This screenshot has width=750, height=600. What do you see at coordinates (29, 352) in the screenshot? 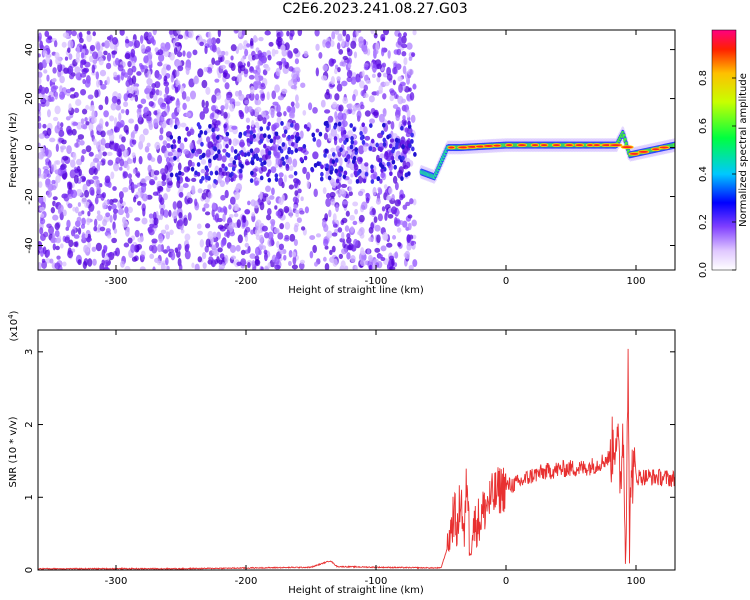
I see `snr-y-tick-label: 3` at bounding box center [29, 352].